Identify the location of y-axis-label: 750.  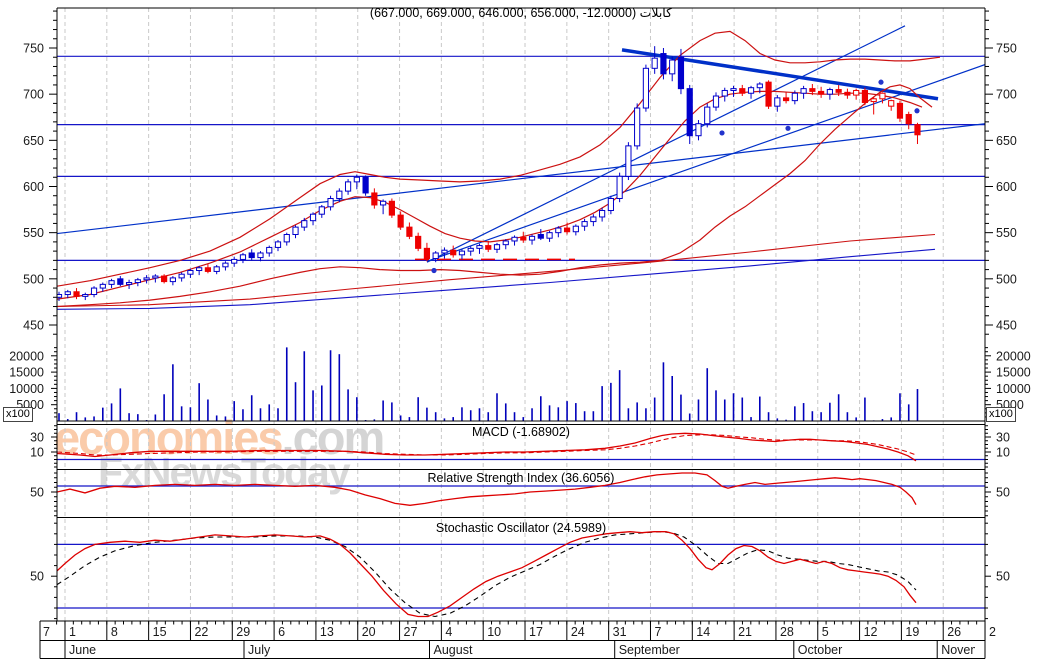
(33, 49).